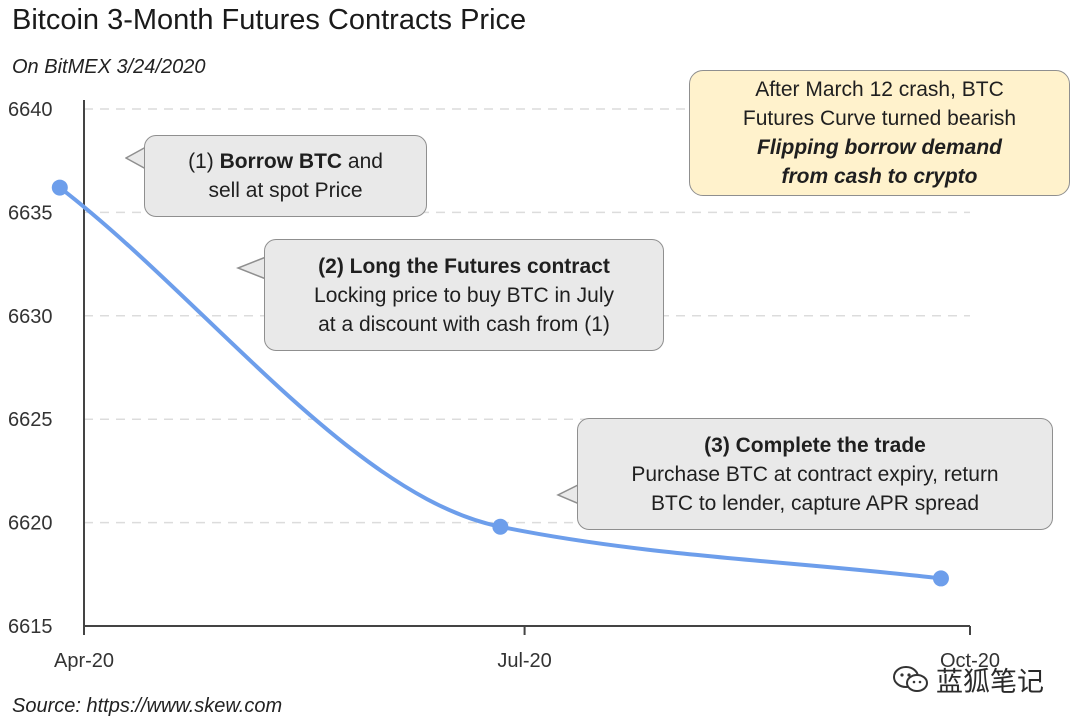 Image resolution: width=1080 pixels, height=727 pixels. Describe the element at coordinates (147, 706) in the screenshot. I see `source-note: Source: https://www.skew.com` at that location.